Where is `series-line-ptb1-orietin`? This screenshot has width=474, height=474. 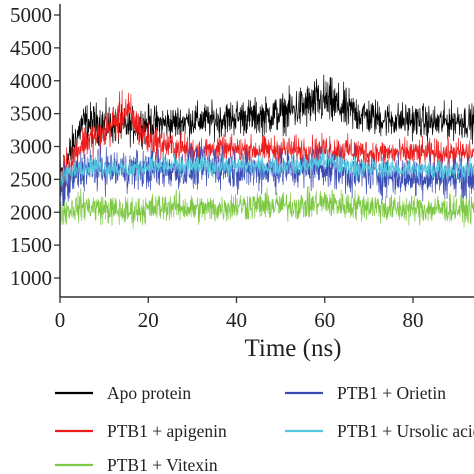 series-line-ptb1-orietin is located at coordinates (267, 171).